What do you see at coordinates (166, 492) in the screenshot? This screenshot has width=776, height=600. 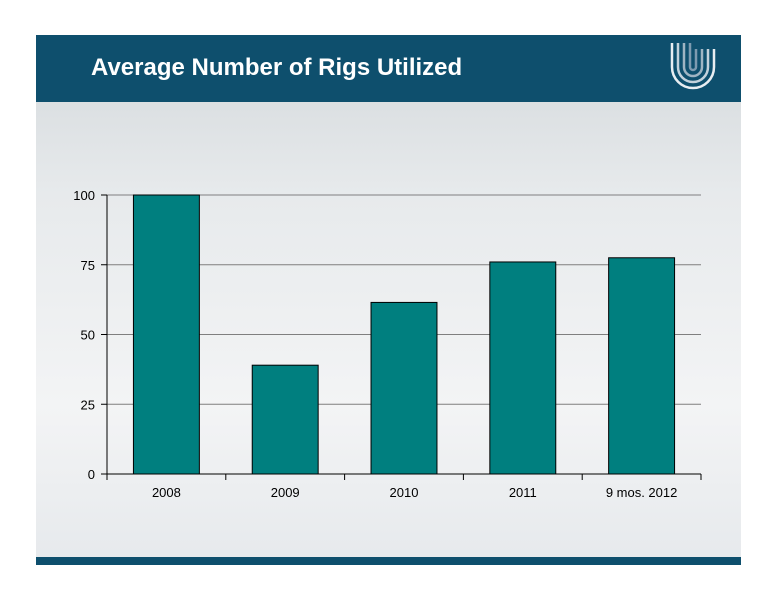 I see `x-tick-label: 2008` at bounding box center [166, 492].